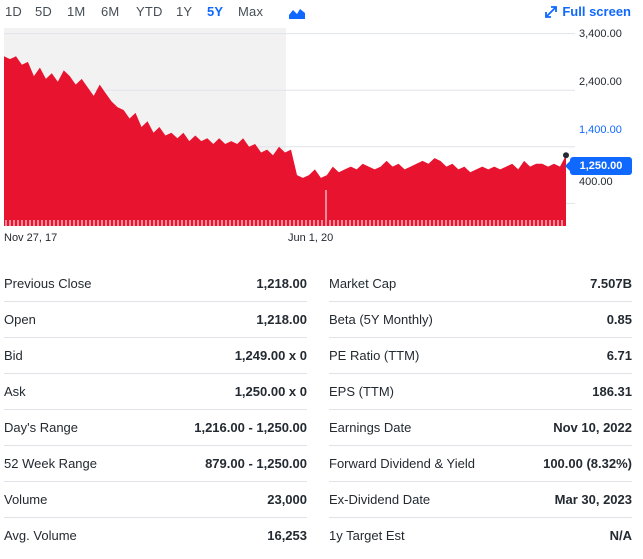  I want to click on y-tick-label: 3,400.00, so click(600, 34).